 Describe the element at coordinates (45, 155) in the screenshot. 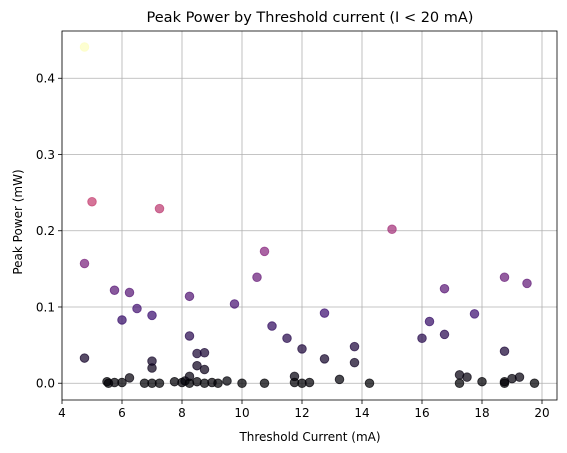

I see `y-tick-label: 0.3` at that location.